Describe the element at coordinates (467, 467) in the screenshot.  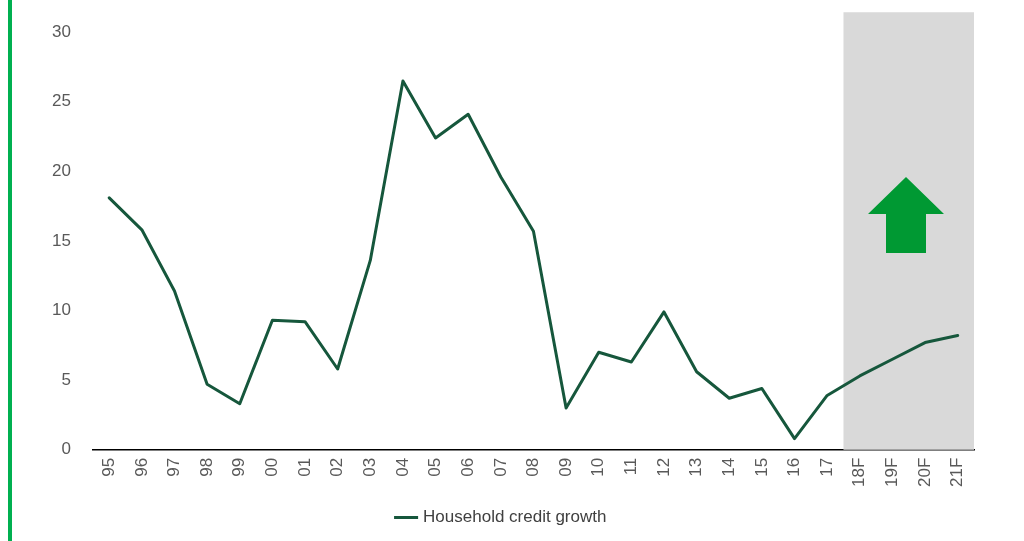
I see `x-tick-label: 06` at that location.